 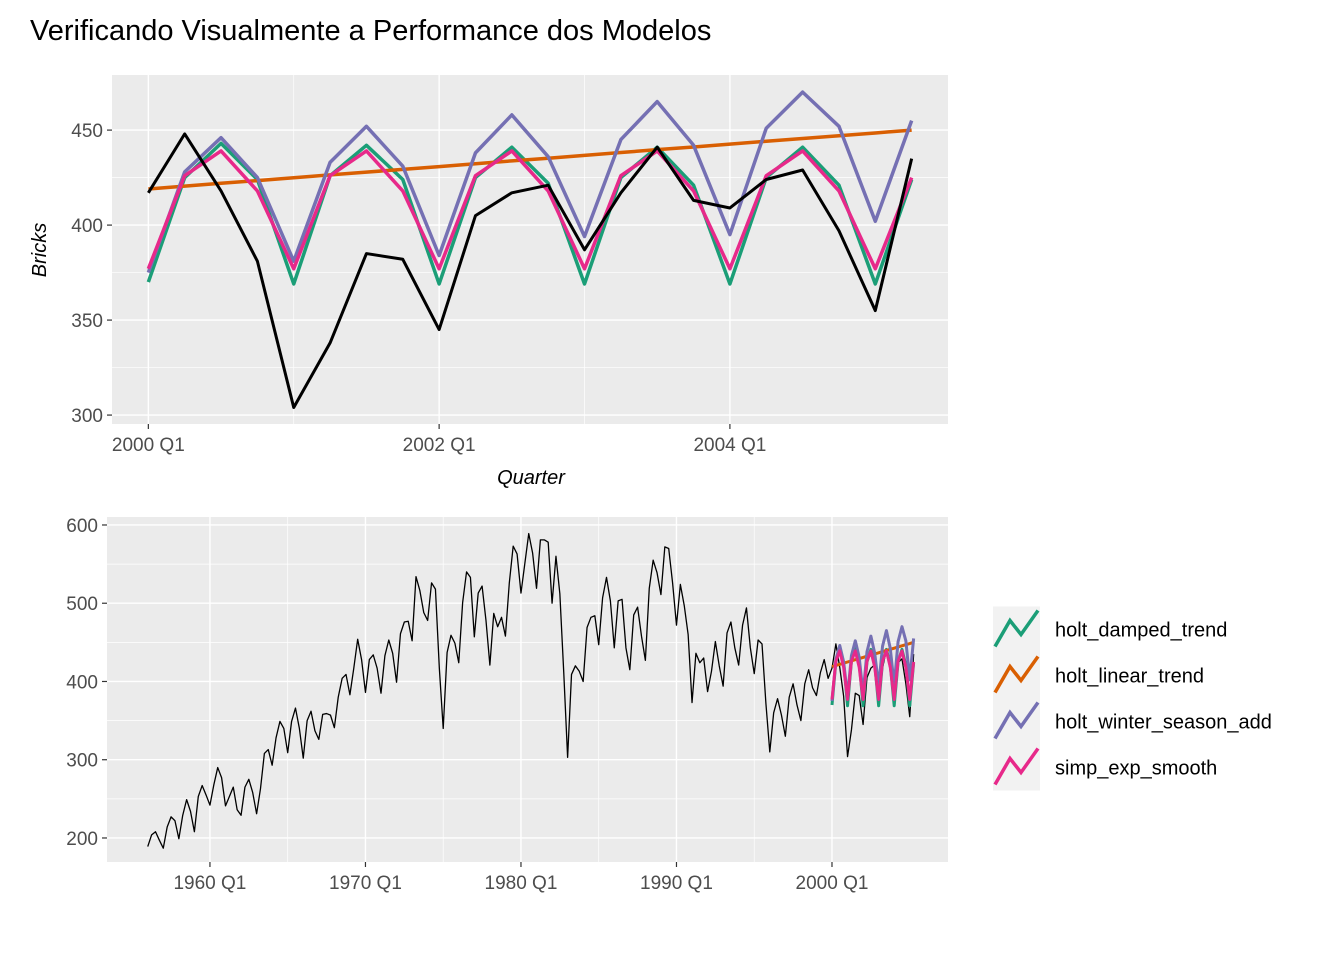 What do you see at coordinates (82, 526) in the screenshot?
I see `y-tick-label: 600` at bounding box center [82, 526].